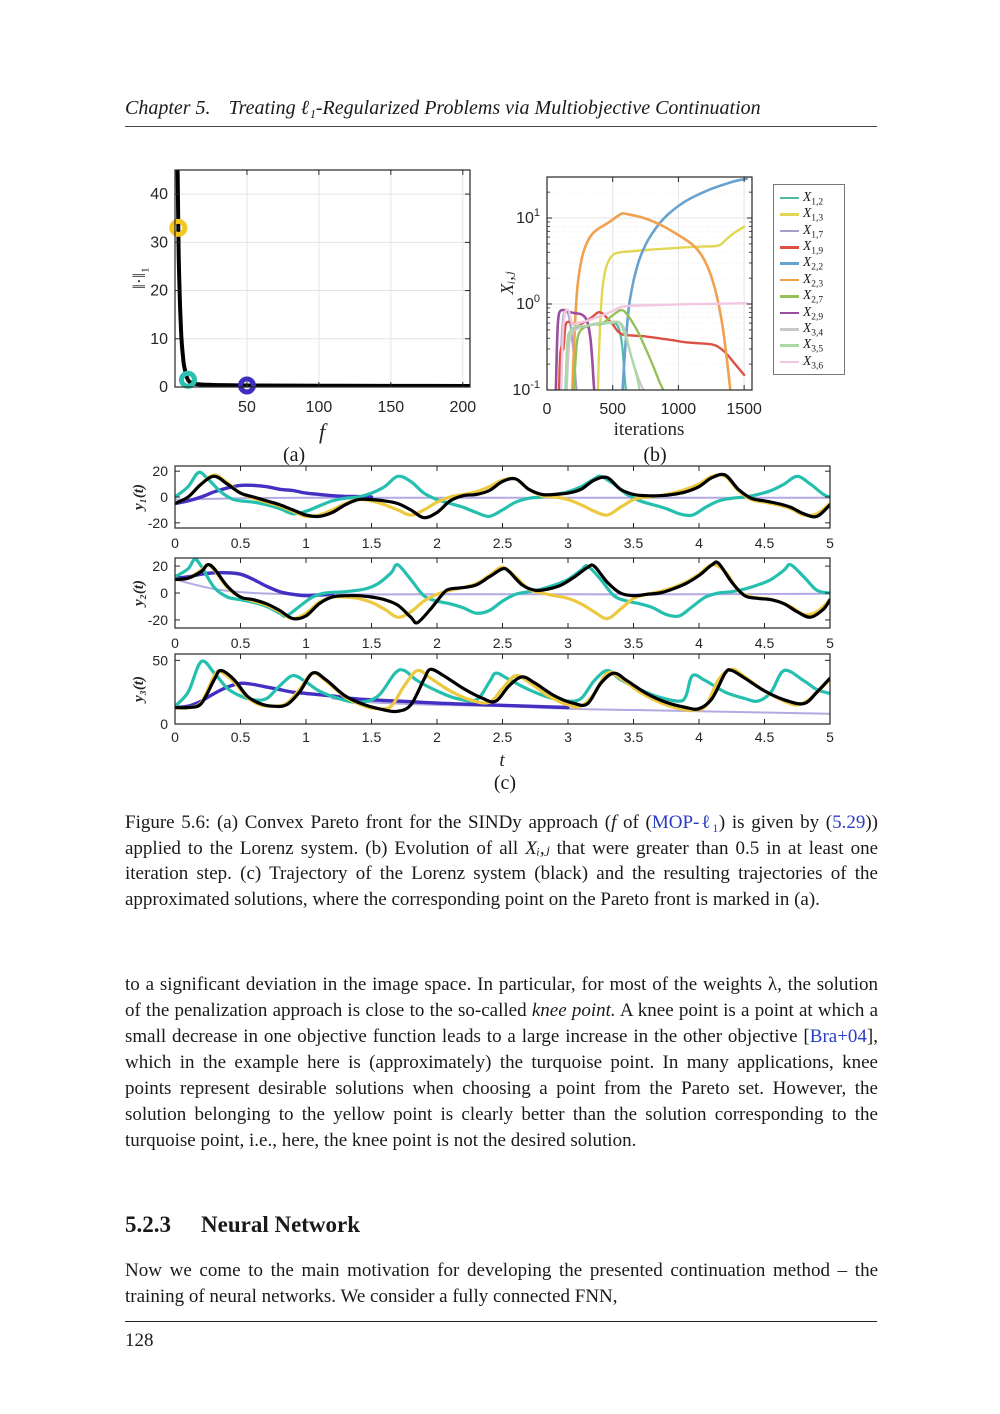  I want to click on legend-label: X2,2, so click(813, 264).